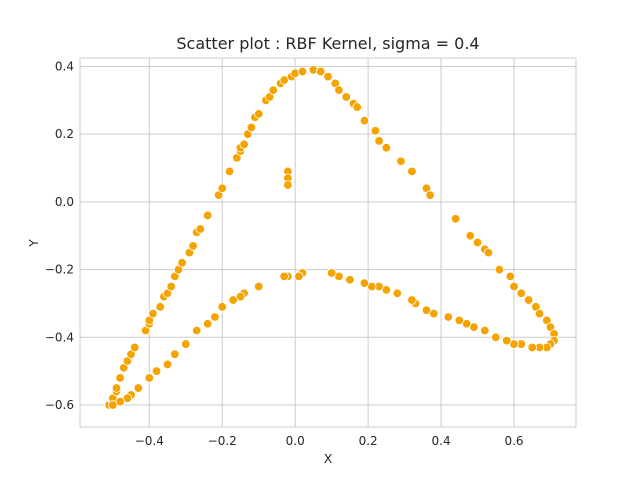  I want to click on y-tick-label: 0.4, so click(64, 66).